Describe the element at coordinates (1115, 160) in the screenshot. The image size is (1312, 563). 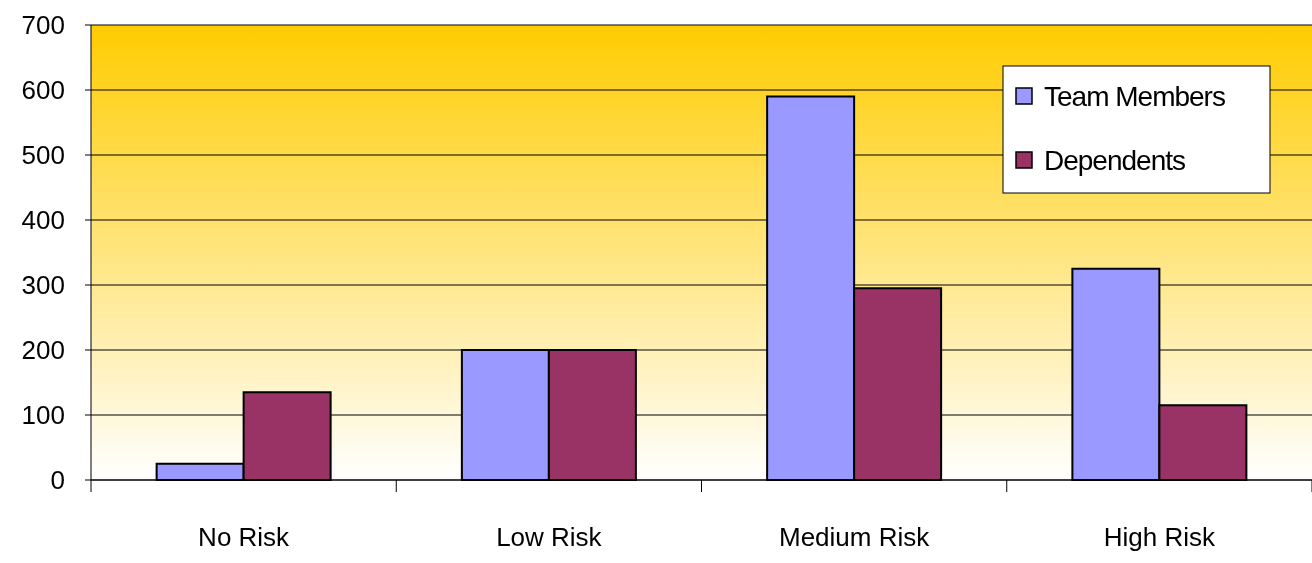
I see `legend-label: Dependents` at that location.